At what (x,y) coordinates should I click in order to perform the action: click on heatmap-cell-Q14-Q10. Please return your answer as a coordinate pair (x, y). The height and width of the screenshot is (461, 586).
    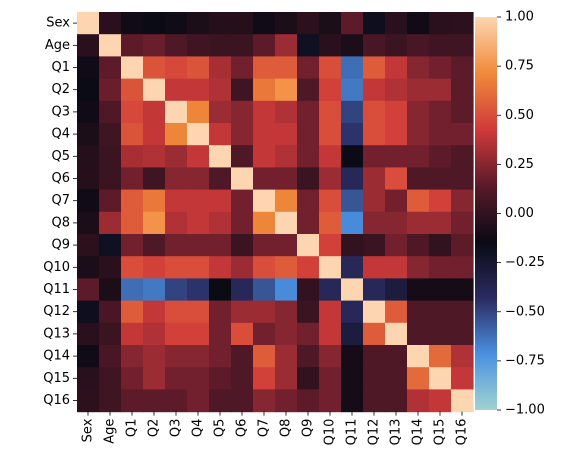
    Looking at the image, I should click on (330, 356).